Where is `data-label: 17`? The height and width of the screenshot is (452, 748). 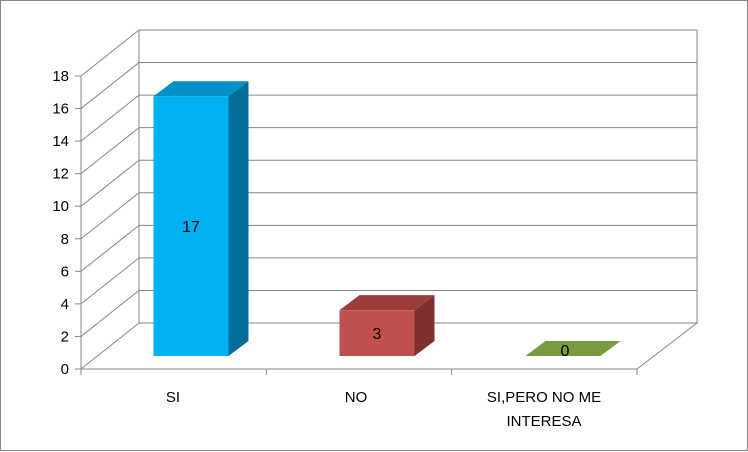 data-label: 17 is located at coordinates (191, 227).